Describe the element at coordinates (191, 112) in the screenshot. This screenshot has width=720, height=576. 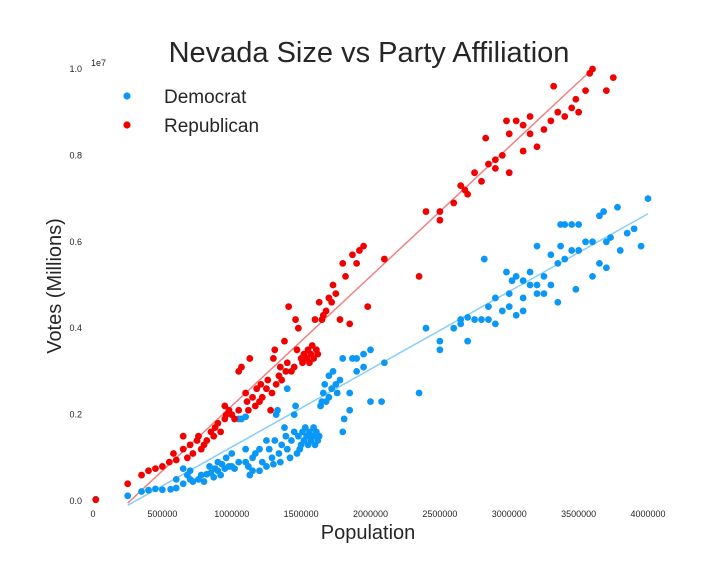
I see `legend: Democrat Republican` at that location.